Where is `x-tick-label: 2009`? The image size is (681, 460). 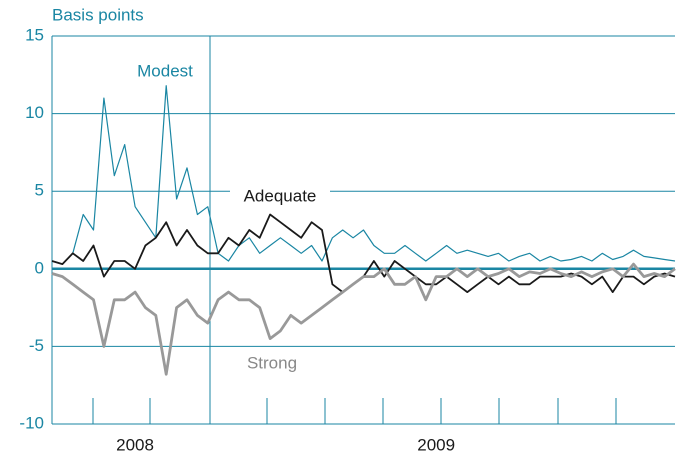
x-tick-label: 2009 is located at coordinates (436, 444).